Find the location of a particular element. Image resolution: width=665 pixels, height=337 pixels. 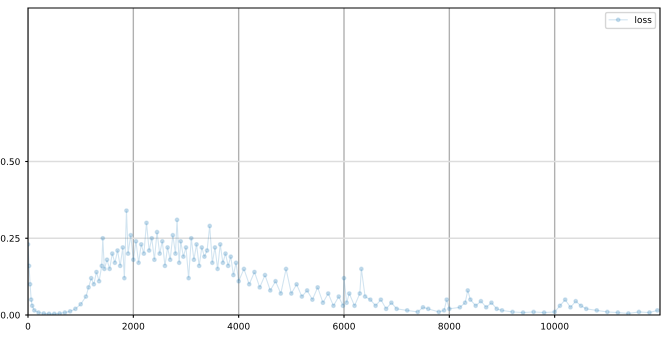

legend-label: loss is located at coordinates (643, 20).